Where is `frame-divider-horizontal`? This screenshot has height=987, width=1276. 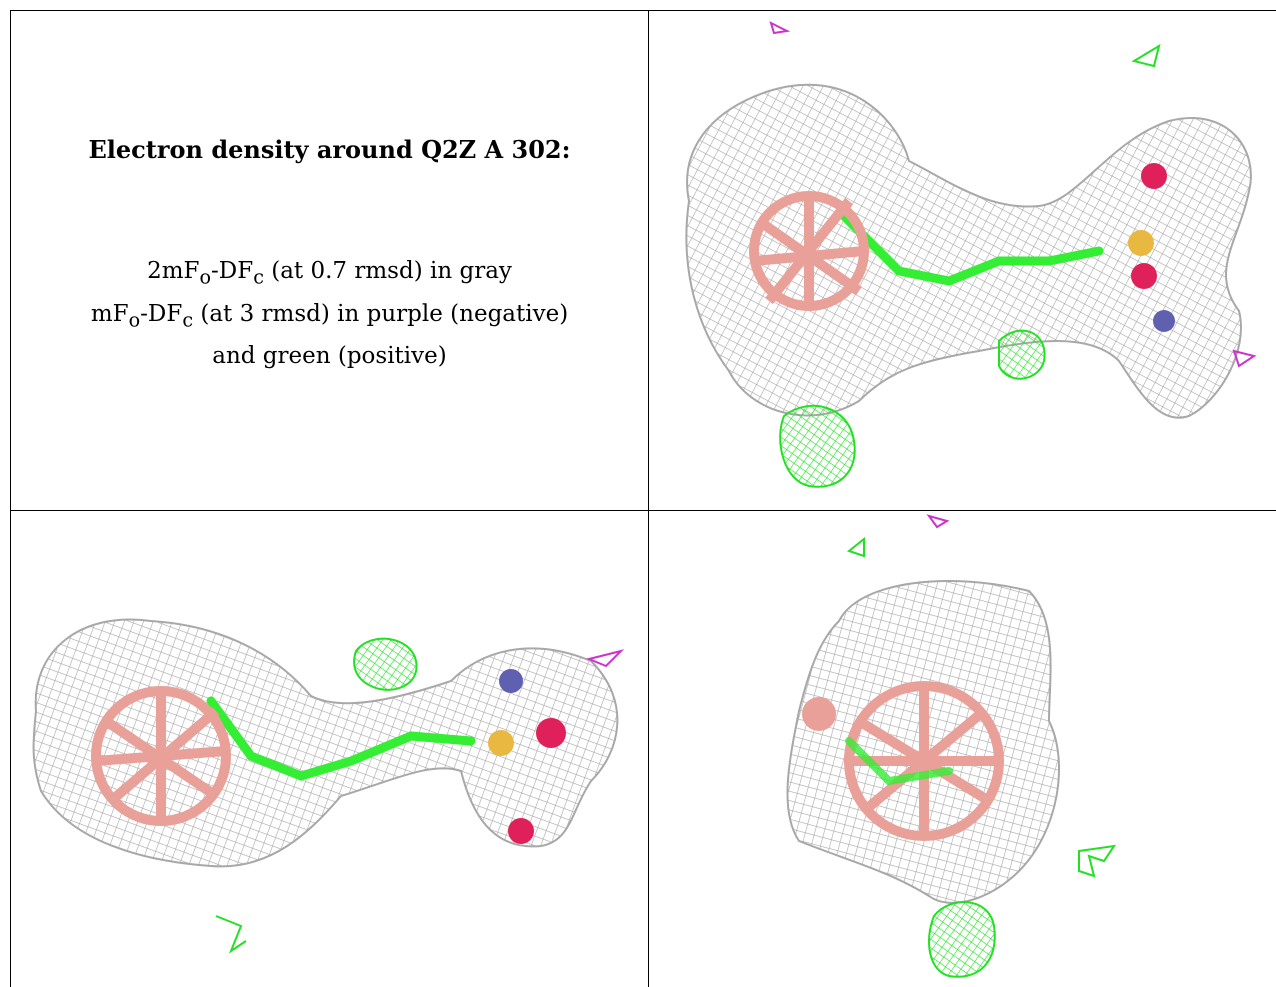 frame-divider-horizontal is located at coordinates (643, 510).